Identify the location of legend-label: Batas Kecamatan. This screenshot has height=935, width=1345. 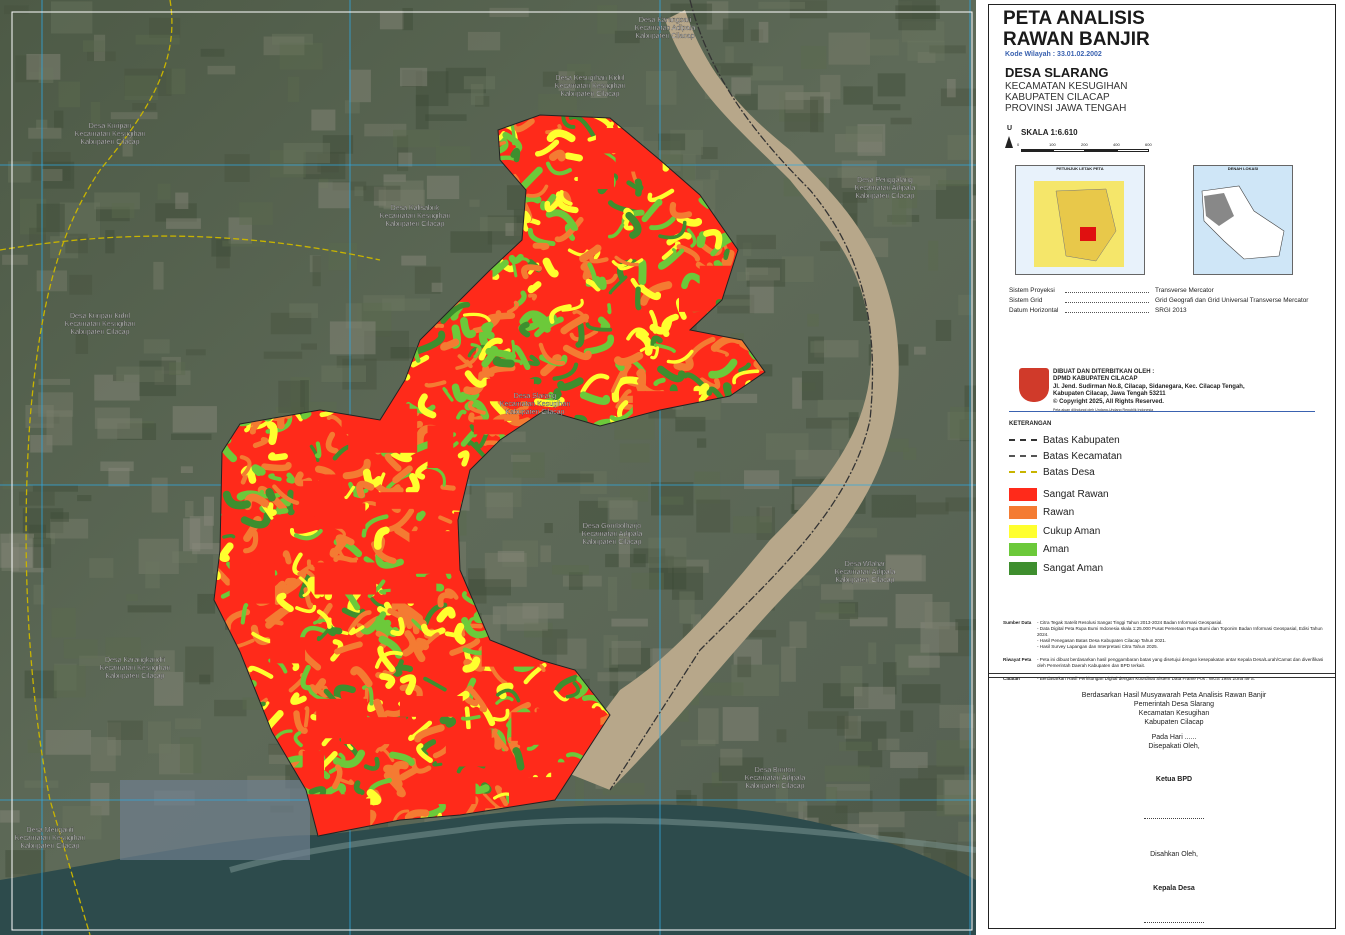
(1082, 456).